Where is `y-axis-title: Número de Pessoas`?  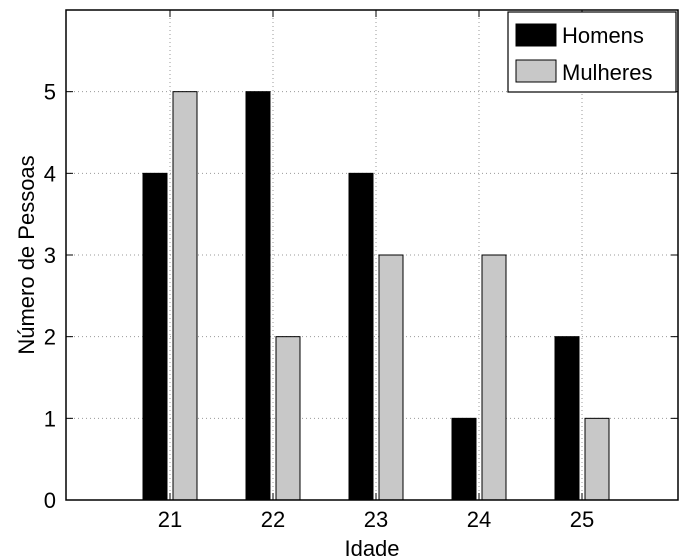
y-axis-title: Número de Pessoas is located at coordinates (26, 254).